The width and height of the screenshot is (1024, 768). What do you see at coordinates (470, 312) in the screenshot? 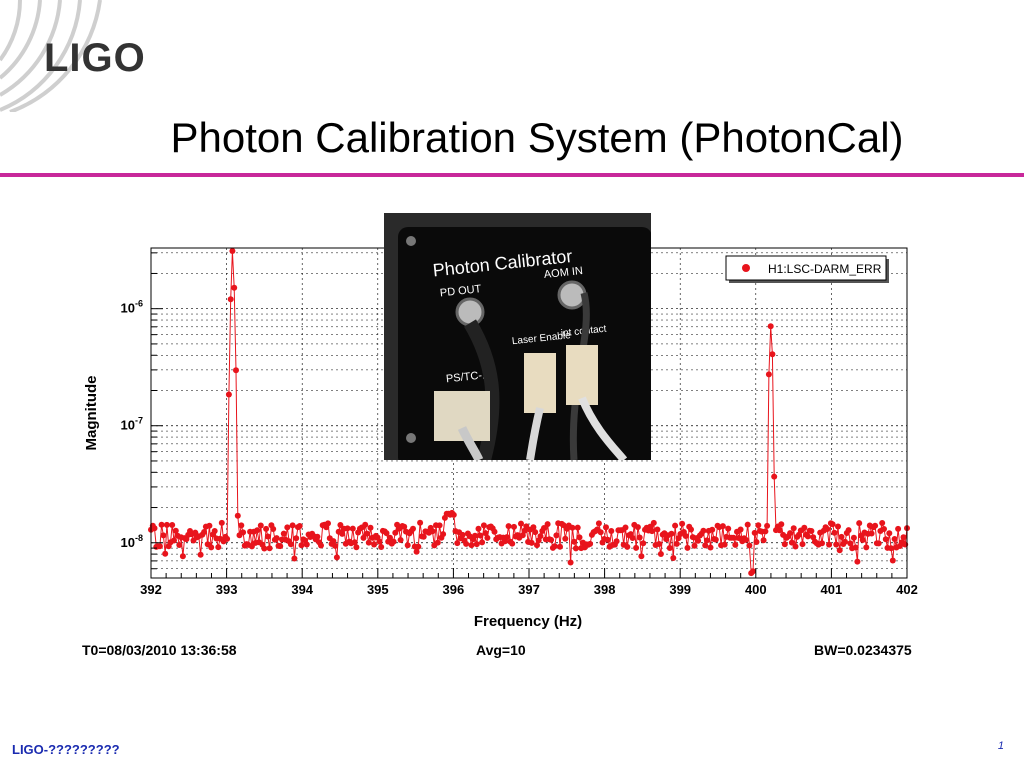
I see `pd-out-connector` at bounding box center [470, 312].